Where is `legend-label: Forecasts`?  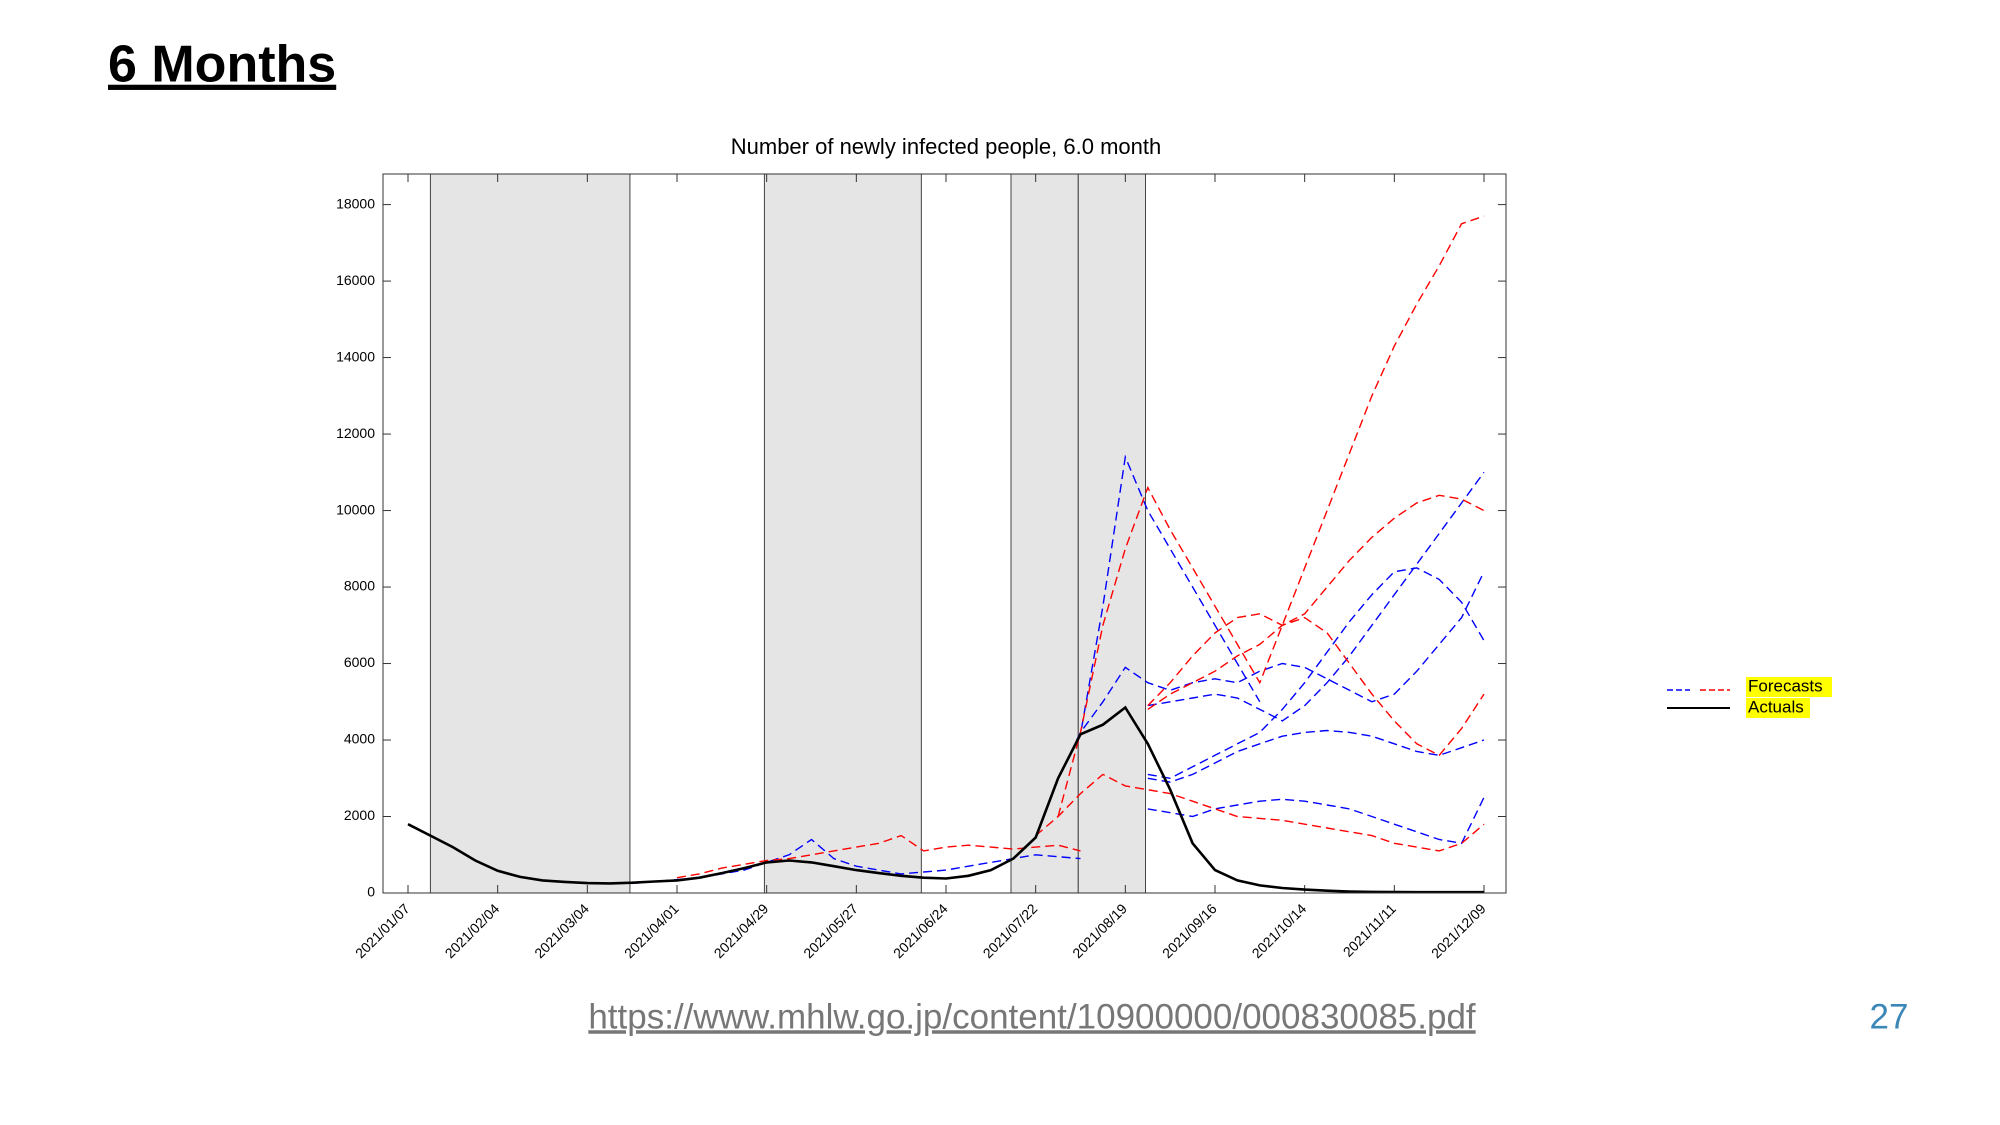 legend-label: Forecasts is located at coordinates (1785, 685).